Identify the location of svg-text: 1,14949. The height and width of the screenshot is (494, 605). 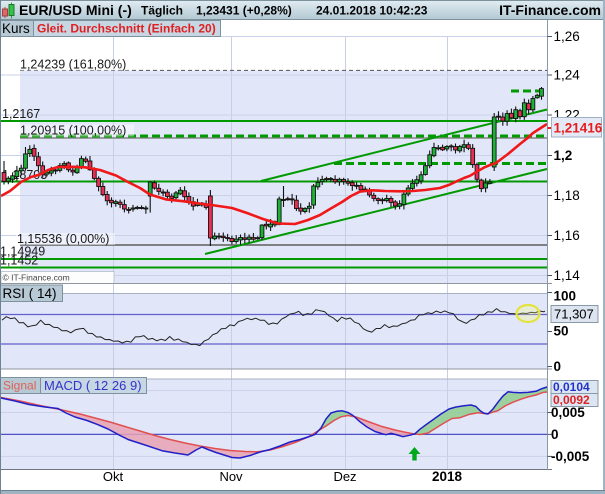
(22, 252).